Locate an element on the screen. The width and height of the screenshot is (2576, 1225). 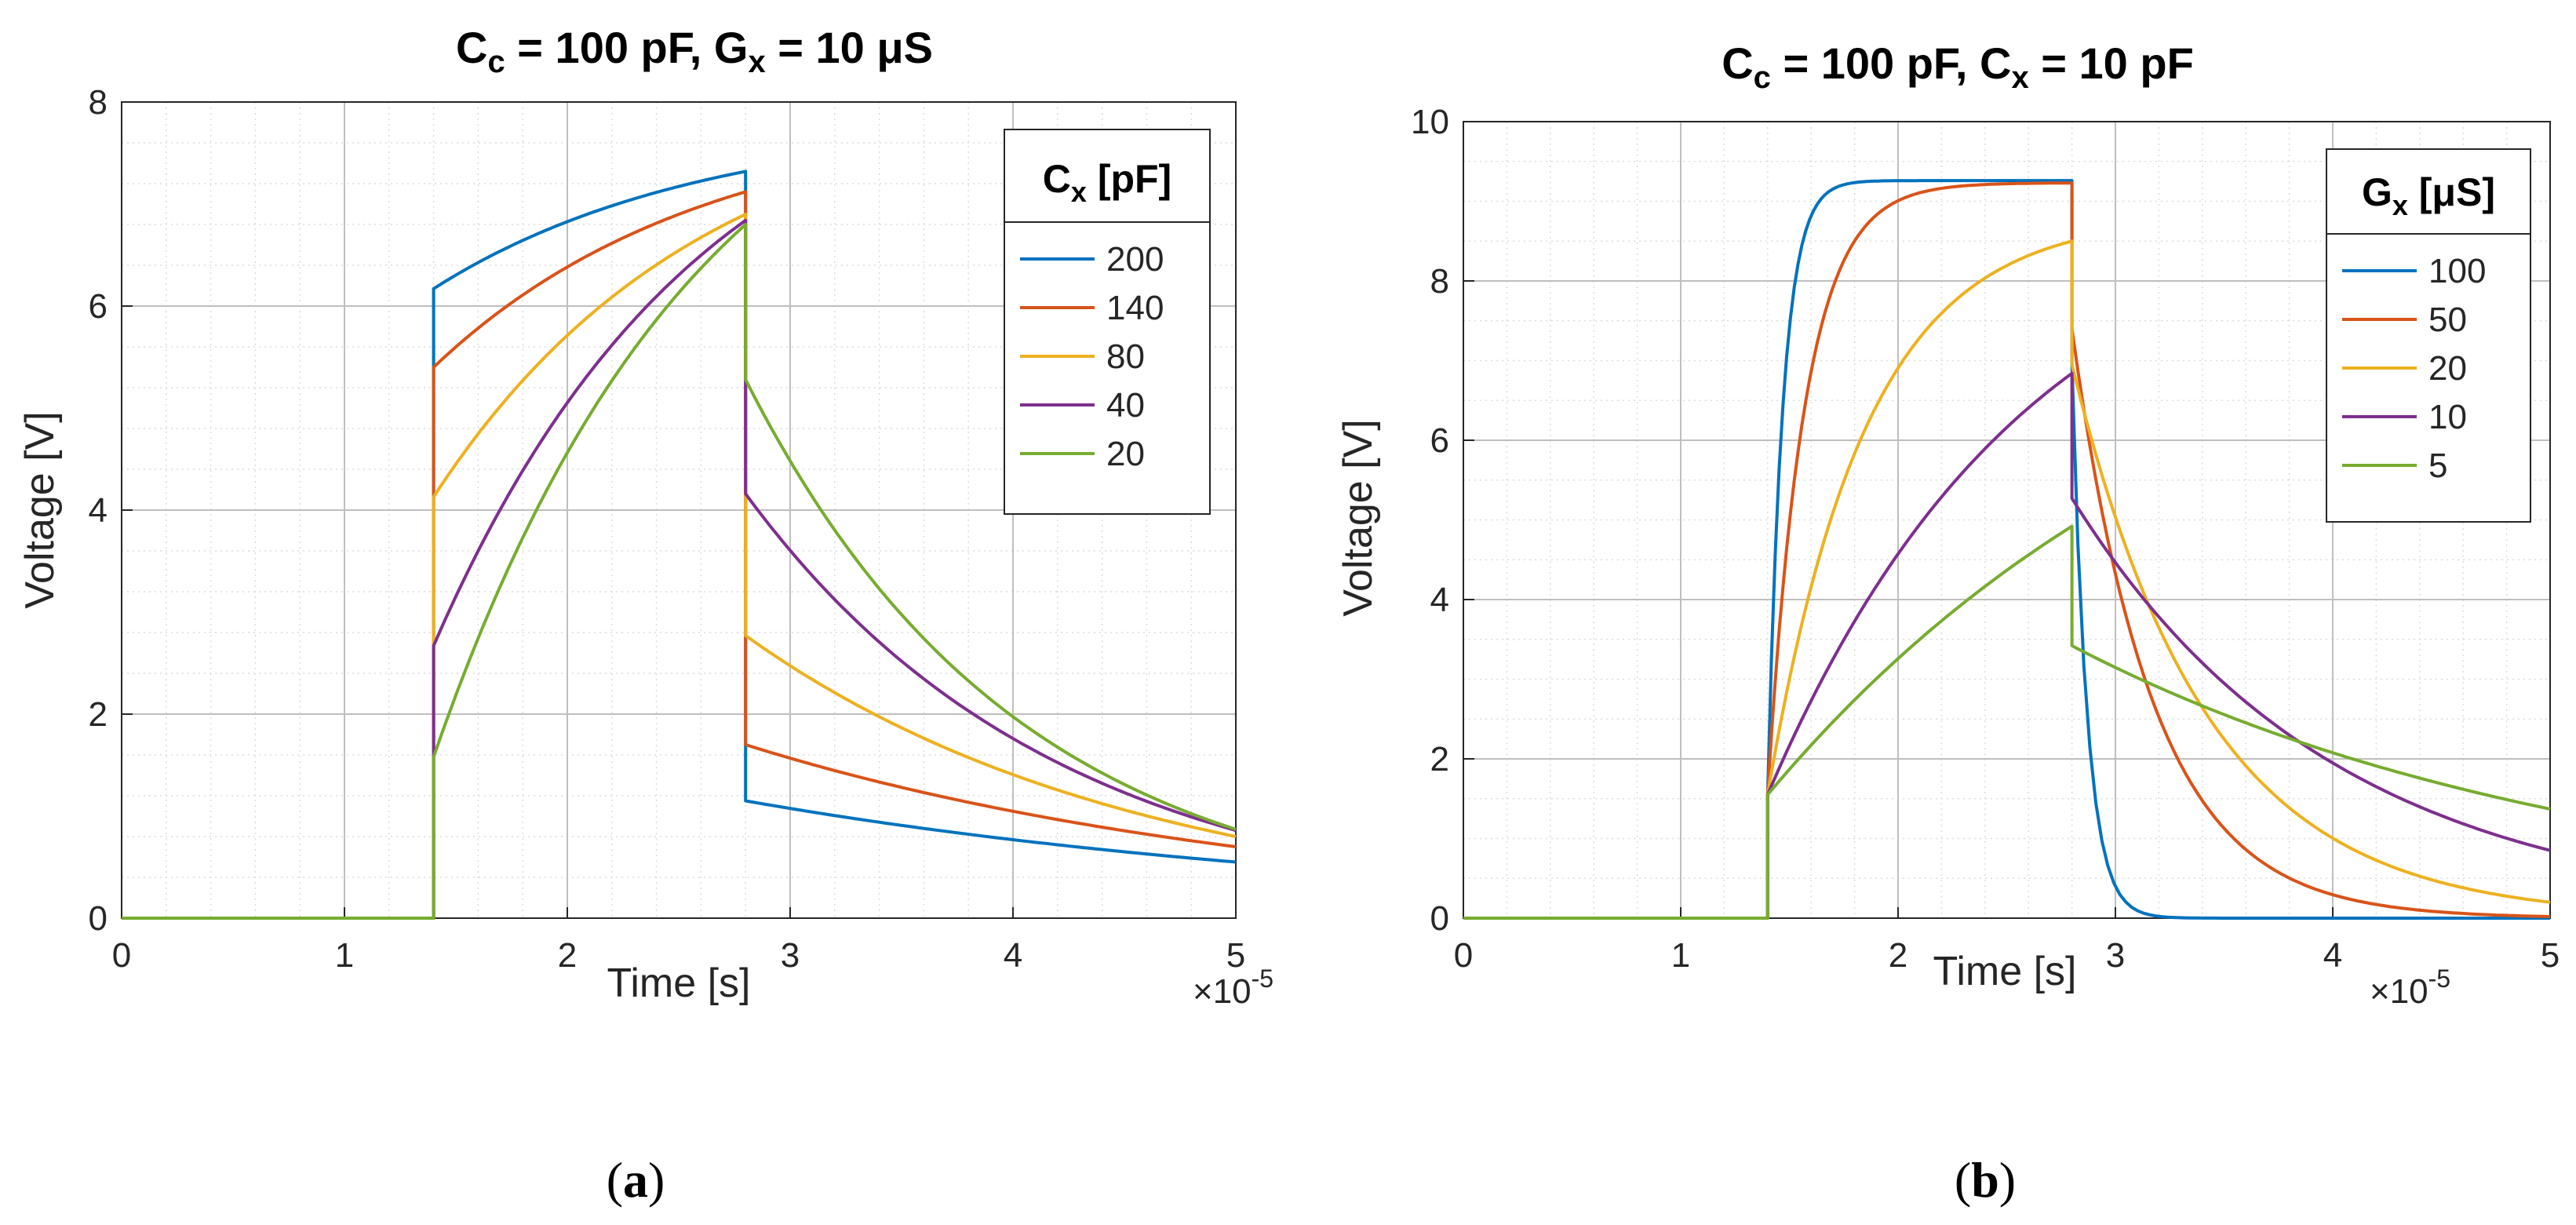
panel-caption: (a) is located at coordinates (636, 1180).